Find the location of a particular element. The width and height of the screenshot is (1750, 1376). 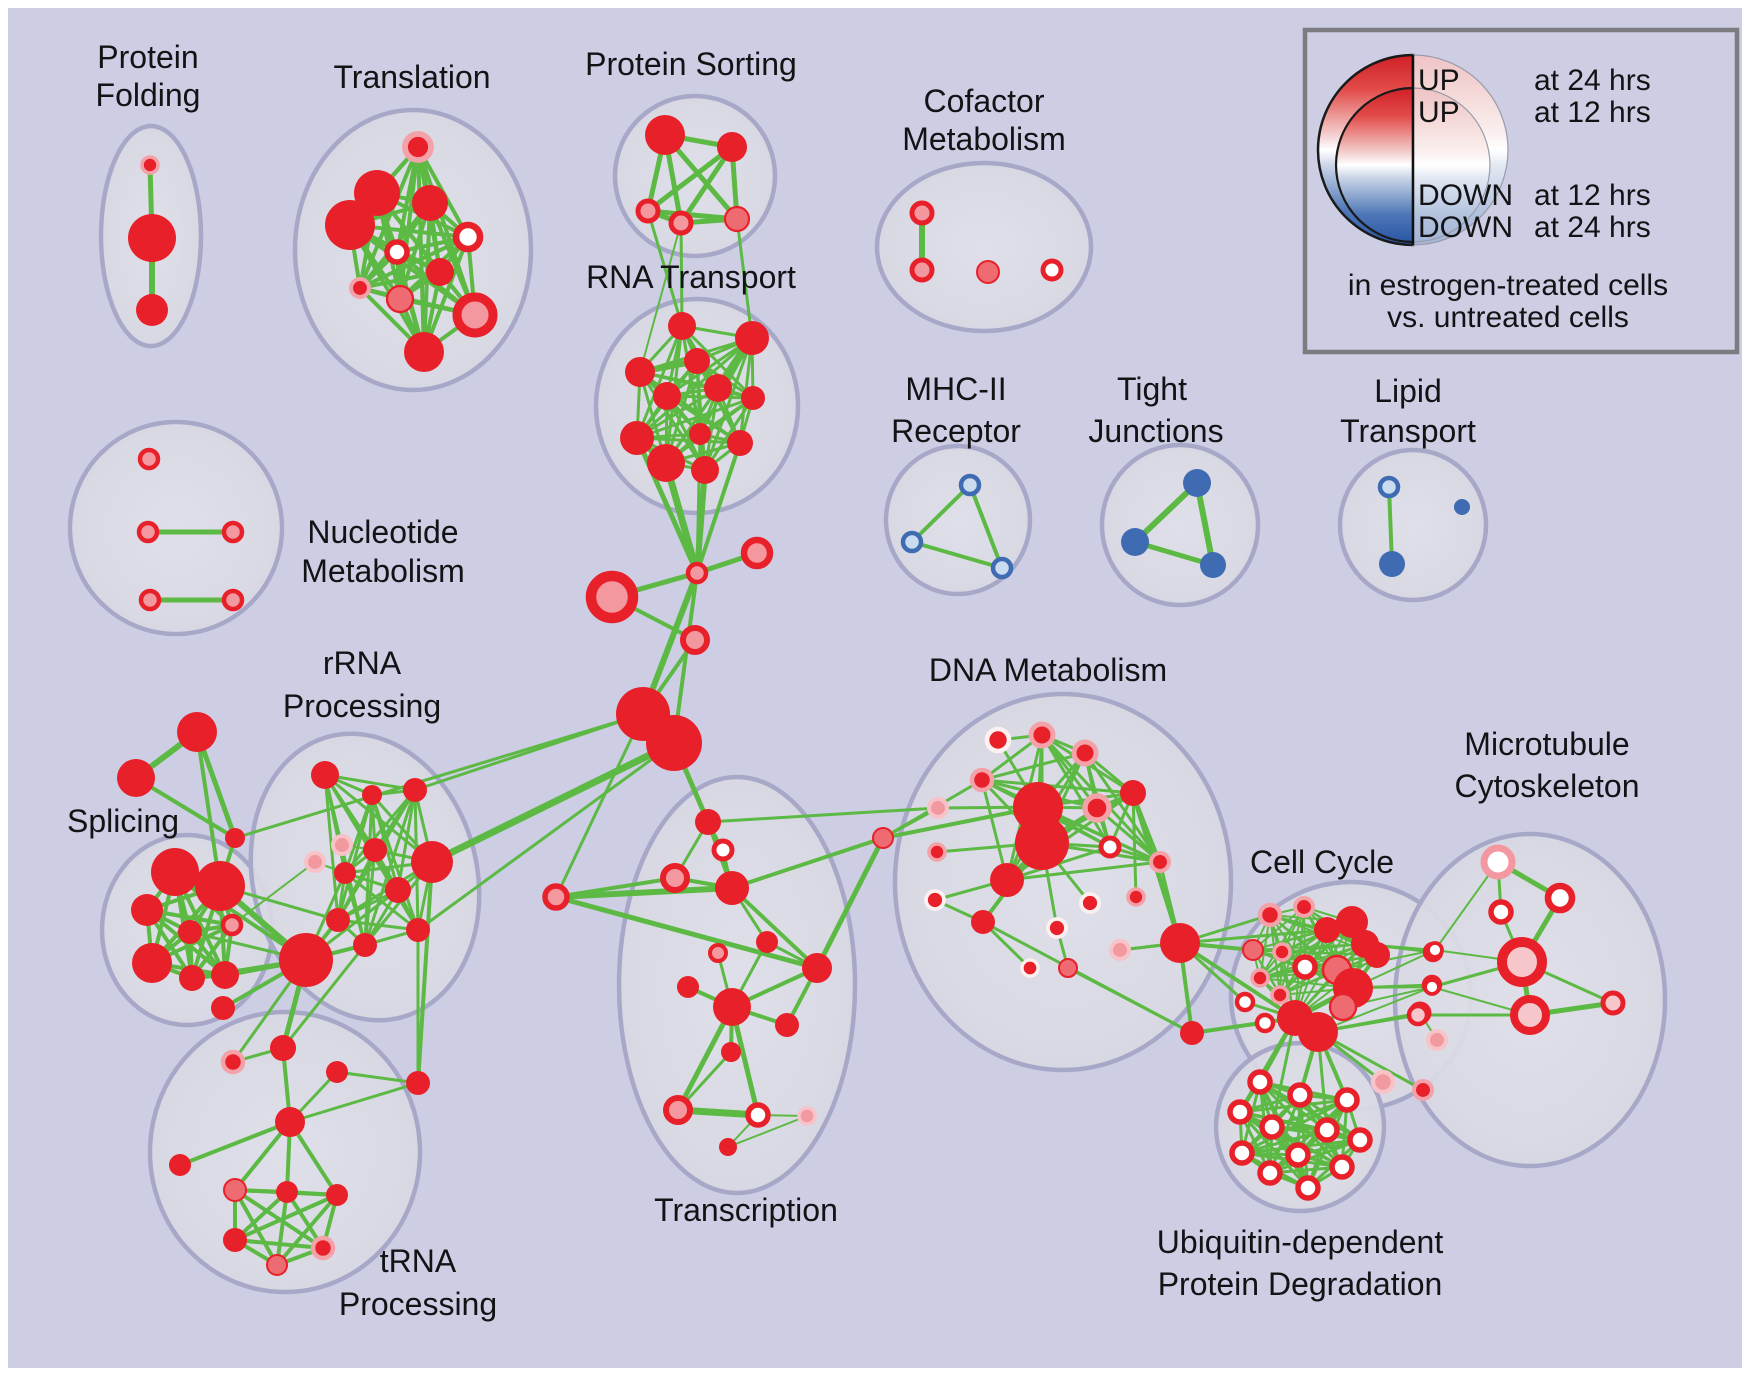

cluster-label-trna-processing: Processing is located at coordinates (418, 1304).